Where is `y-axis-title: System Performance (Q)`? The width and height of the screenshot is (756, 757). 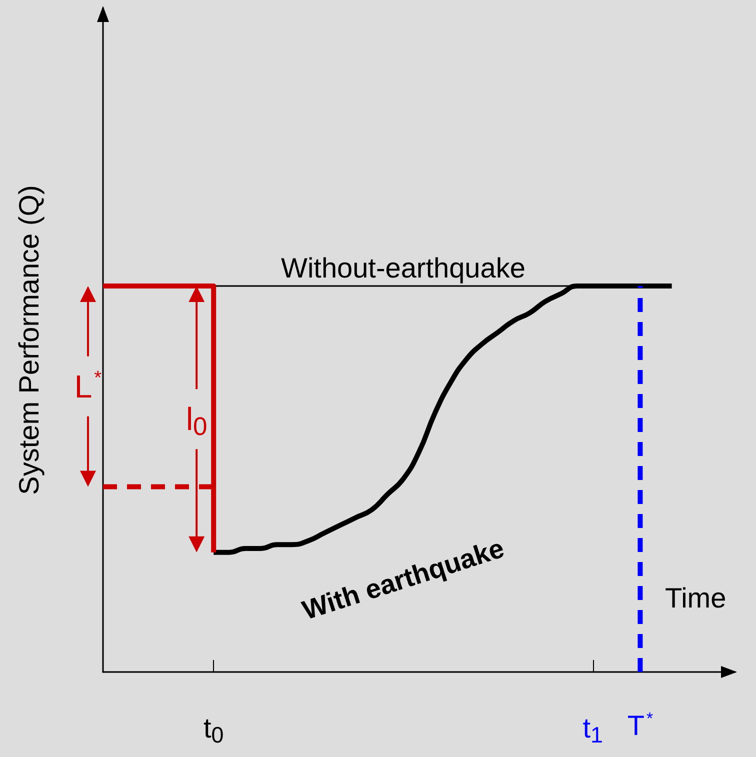 y-axis-title: System Performance (Q) is located at coordinates (29, 340).